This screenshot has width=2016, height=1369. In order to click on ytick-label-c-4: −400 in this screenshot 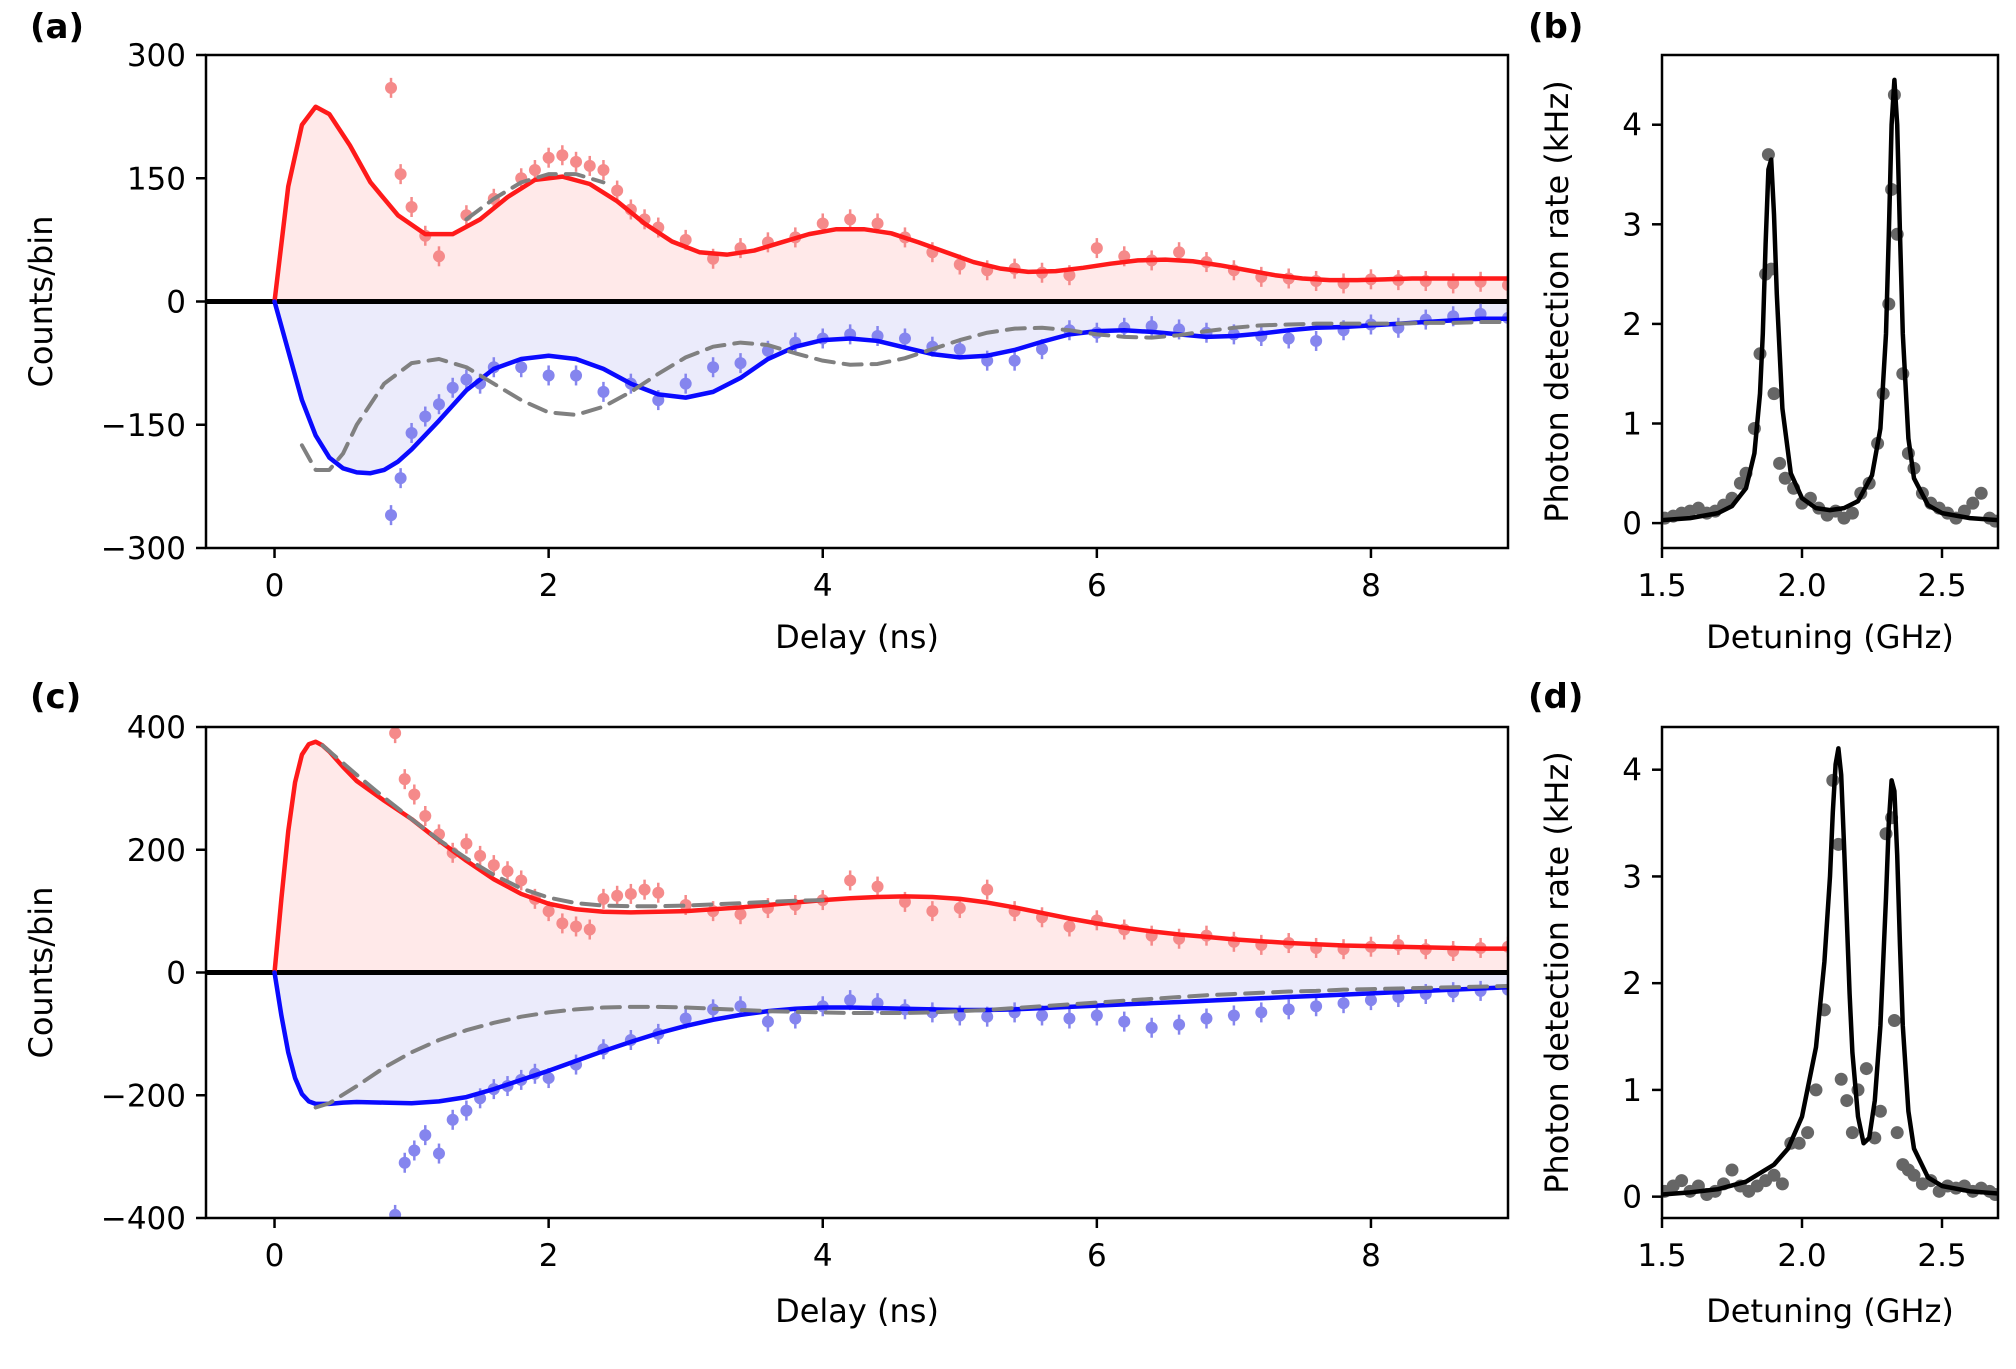, I will do `click(143, 1219)`.